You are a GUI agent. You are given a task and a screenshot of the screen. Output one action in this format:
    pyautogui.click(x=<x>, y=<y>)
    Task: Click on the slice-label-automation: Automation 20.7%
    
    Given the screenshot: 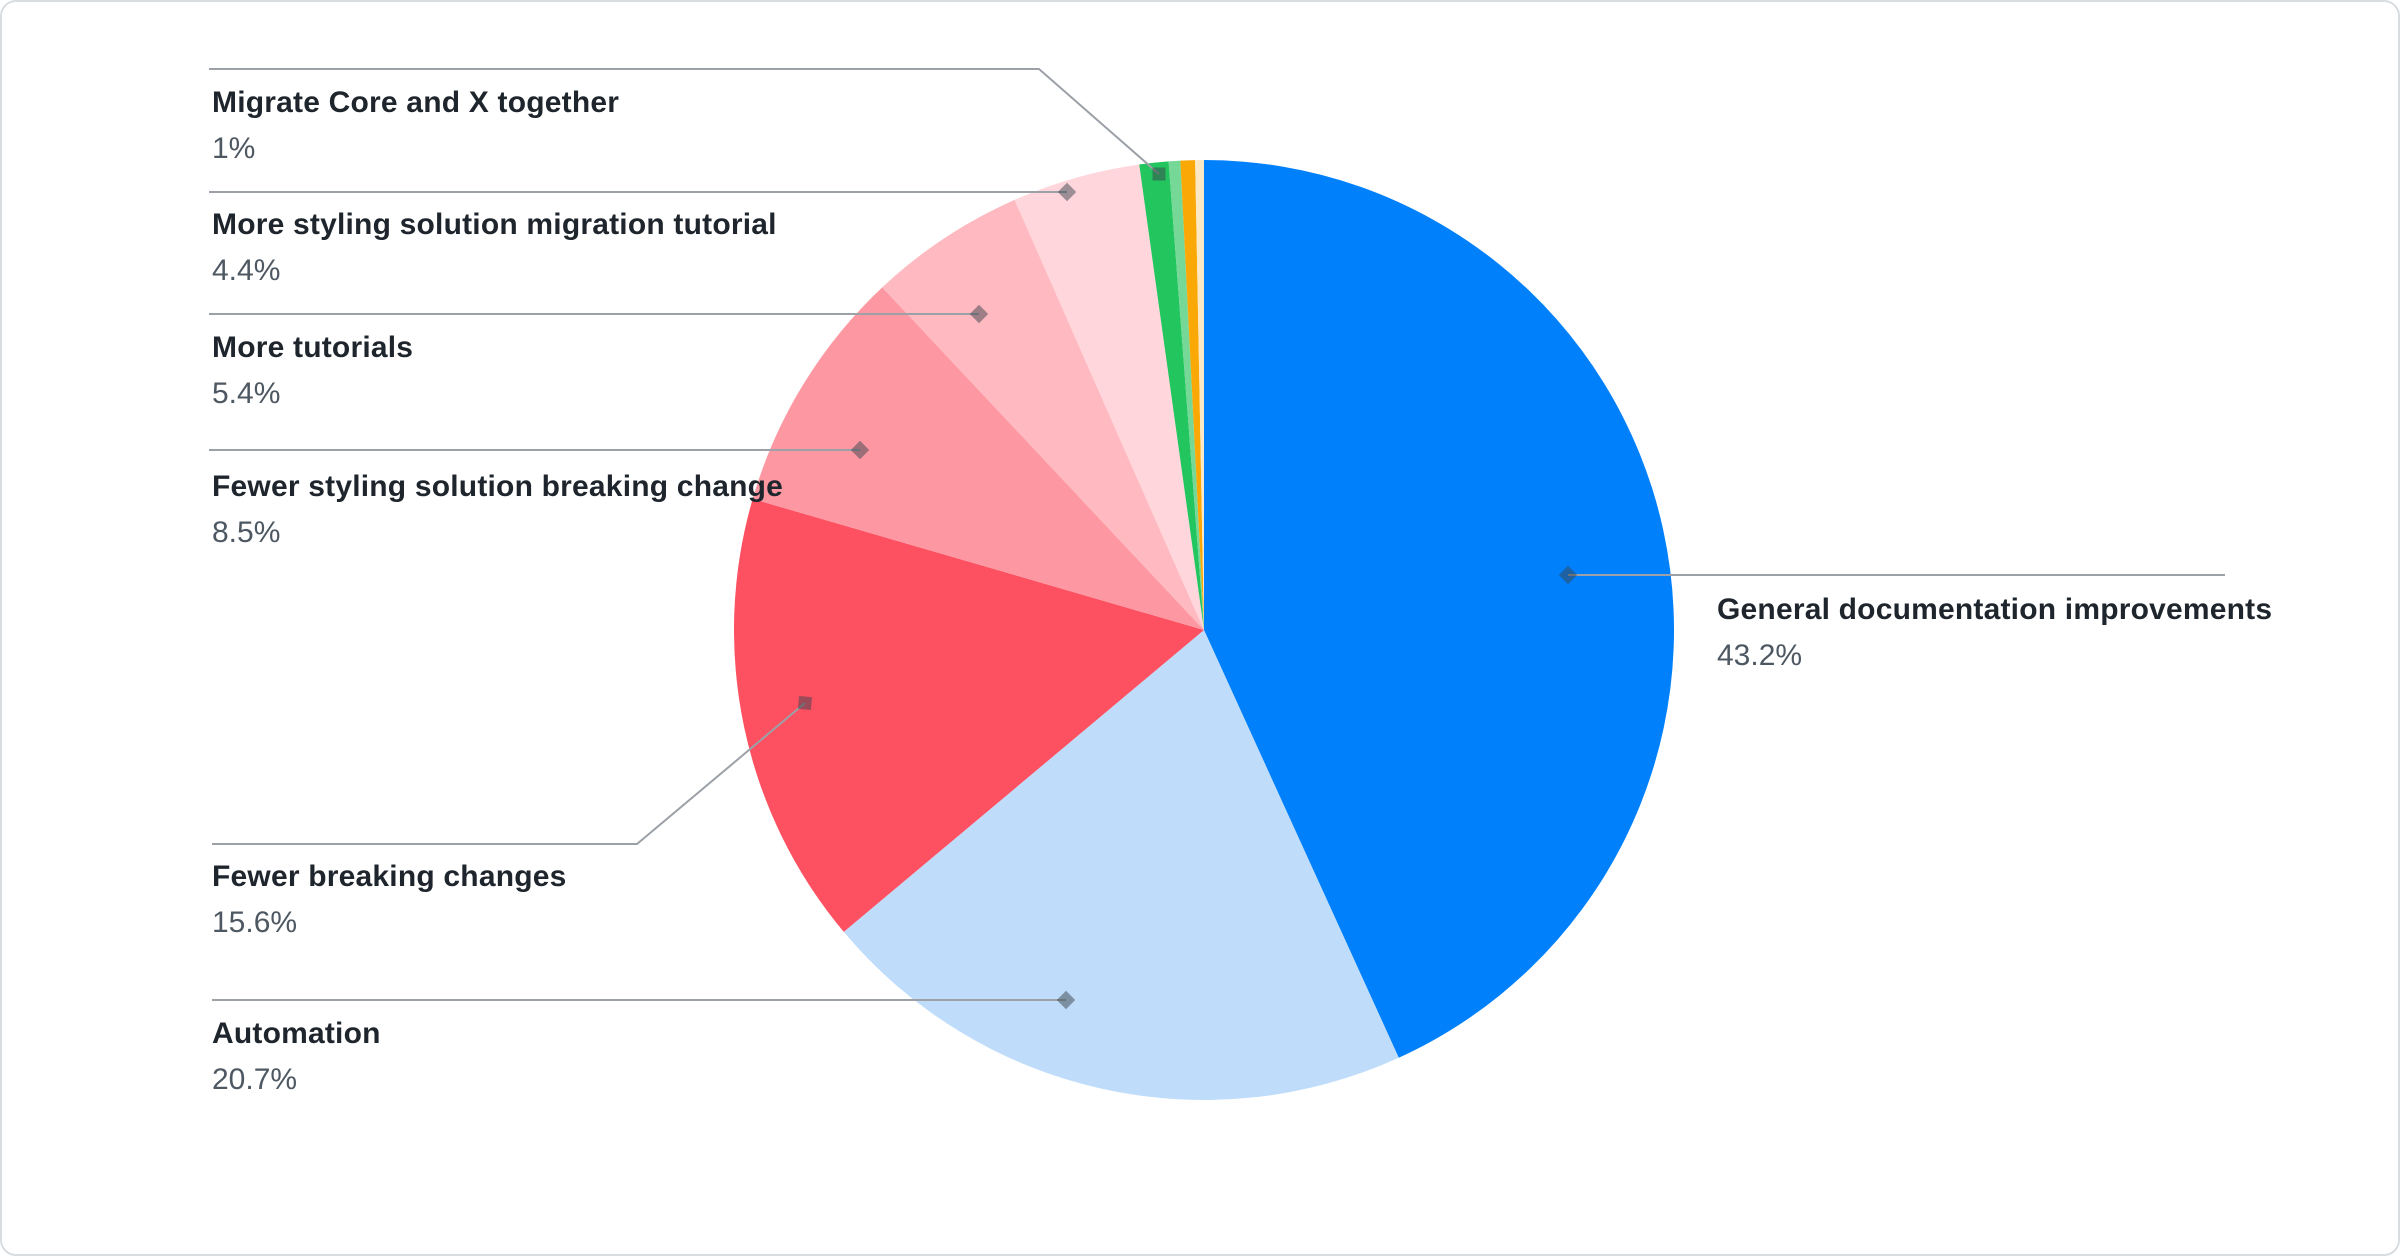 What is the action you would take?
    pyautogui.click(x=296, y=1057)
    